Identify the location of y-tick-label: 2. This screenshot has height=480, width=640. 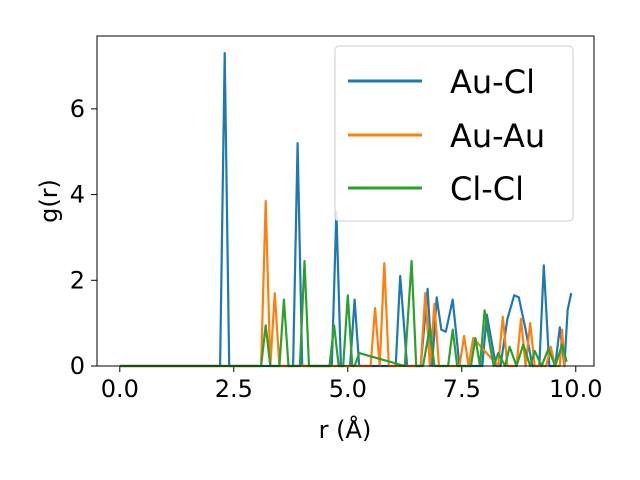
(77, 280).